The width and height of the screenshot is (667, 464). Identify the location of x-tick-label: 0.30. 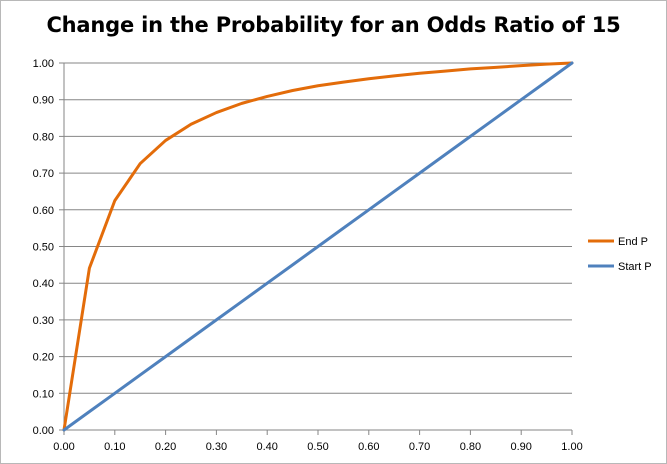
(216, 447).